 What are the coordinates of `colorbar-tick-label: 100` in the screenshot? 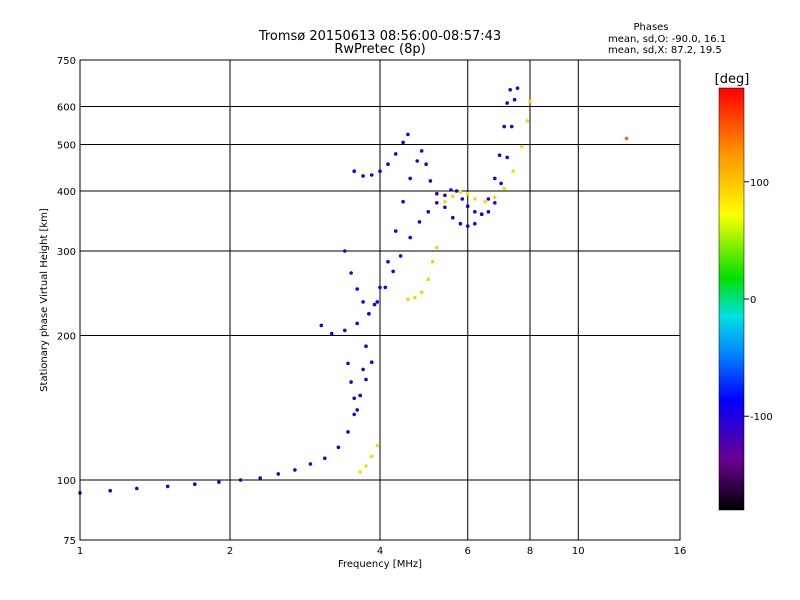 It's located at (759, 183).